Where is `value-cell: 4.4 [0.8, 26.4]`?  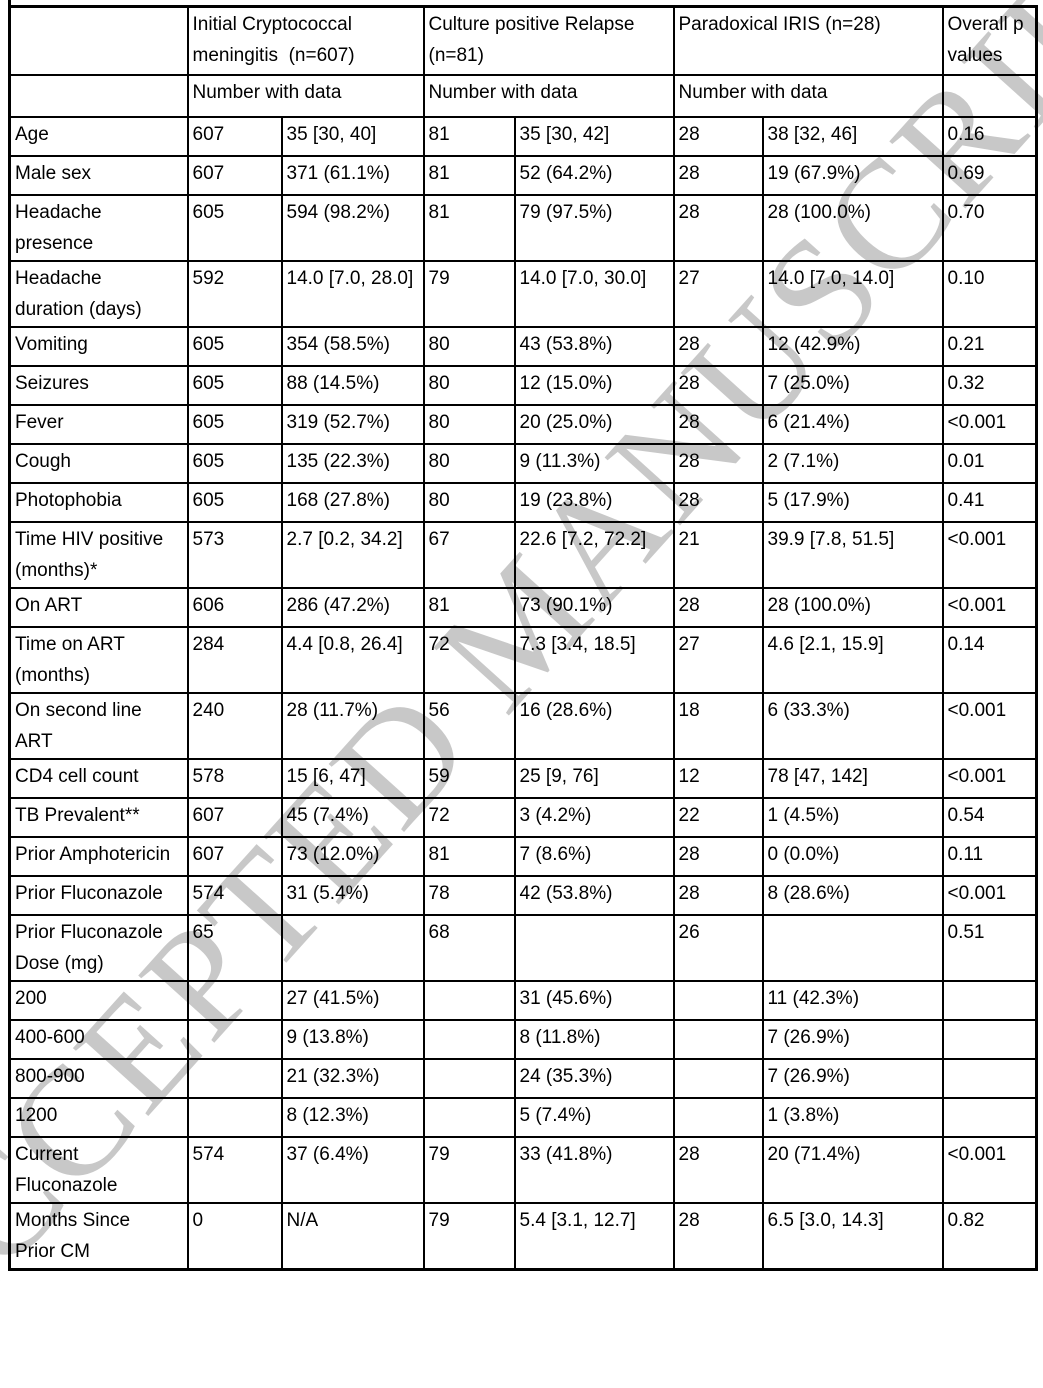 value-cell: 4.4 [0.8, 26.4] is located at coordinates (352, 660).